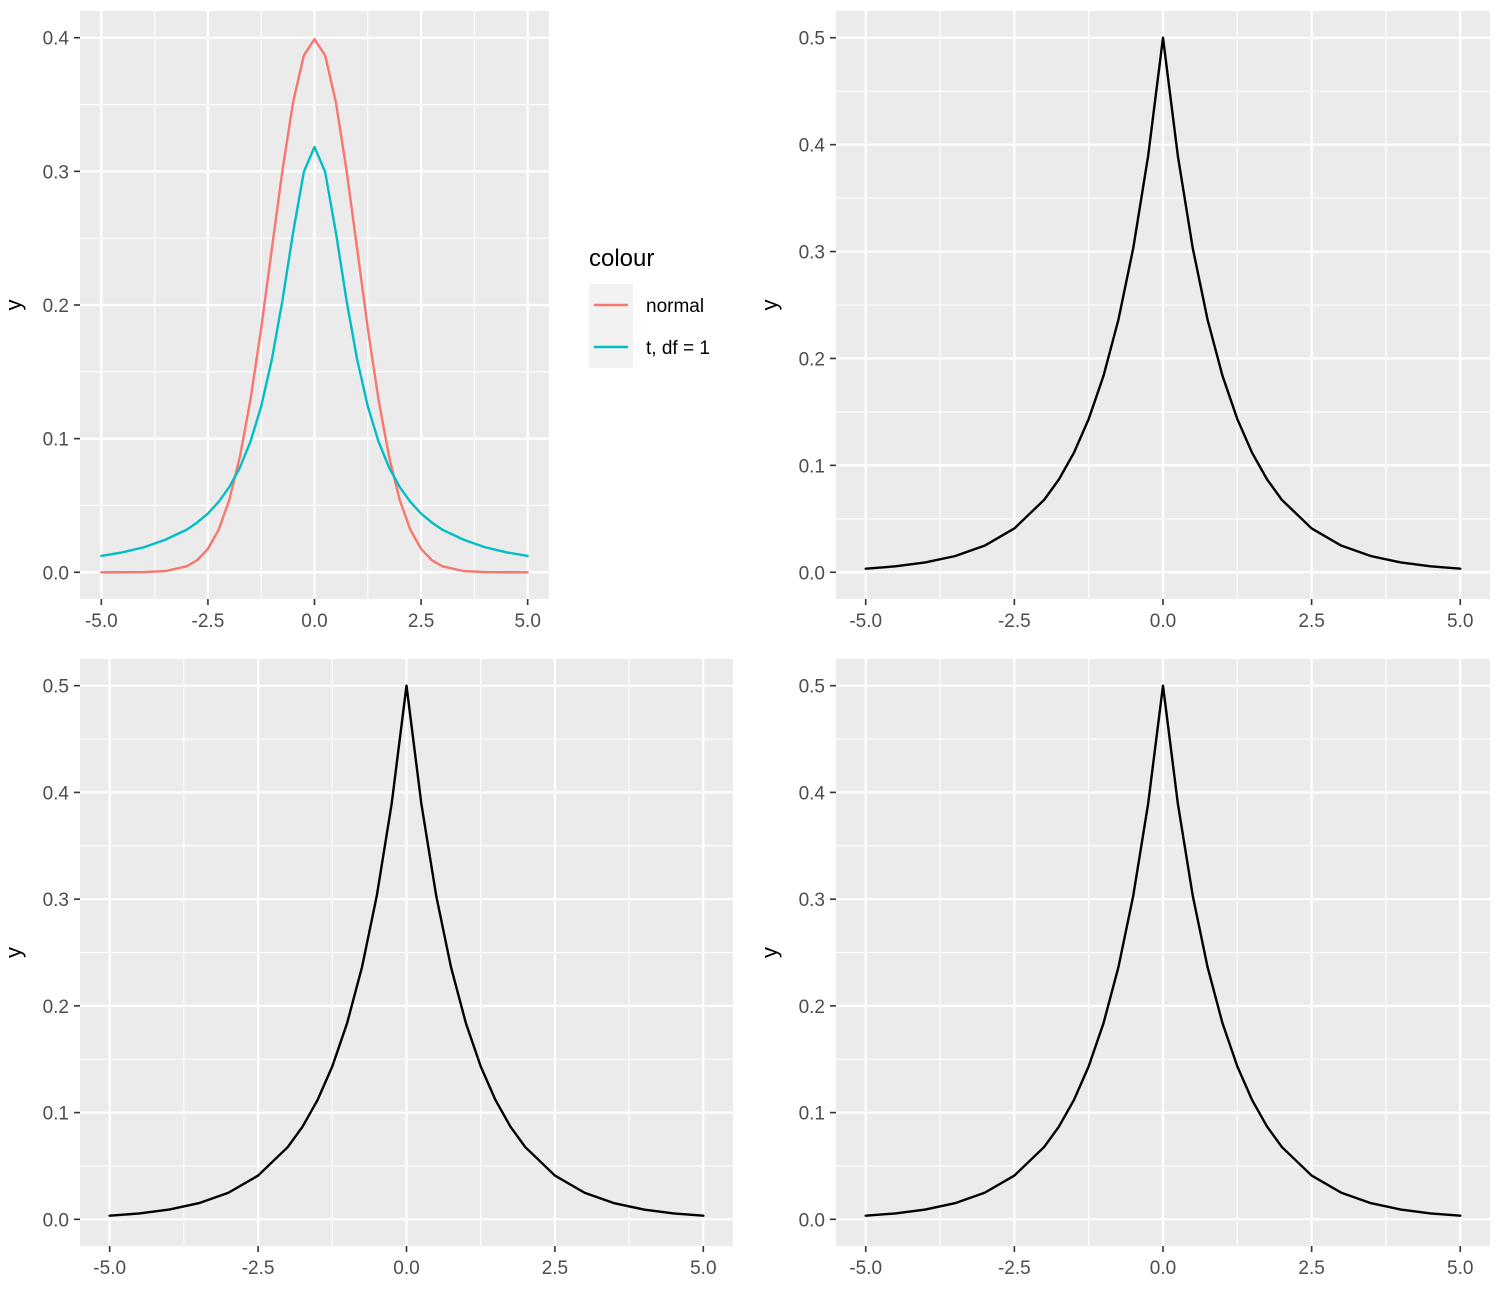 Image resolution: width=1500 pixels, height=1291 pixels. What do you see at coordinates (621, 258) in the screenshot?
I see `legend-title: colour` at bounding box center [621, 258].